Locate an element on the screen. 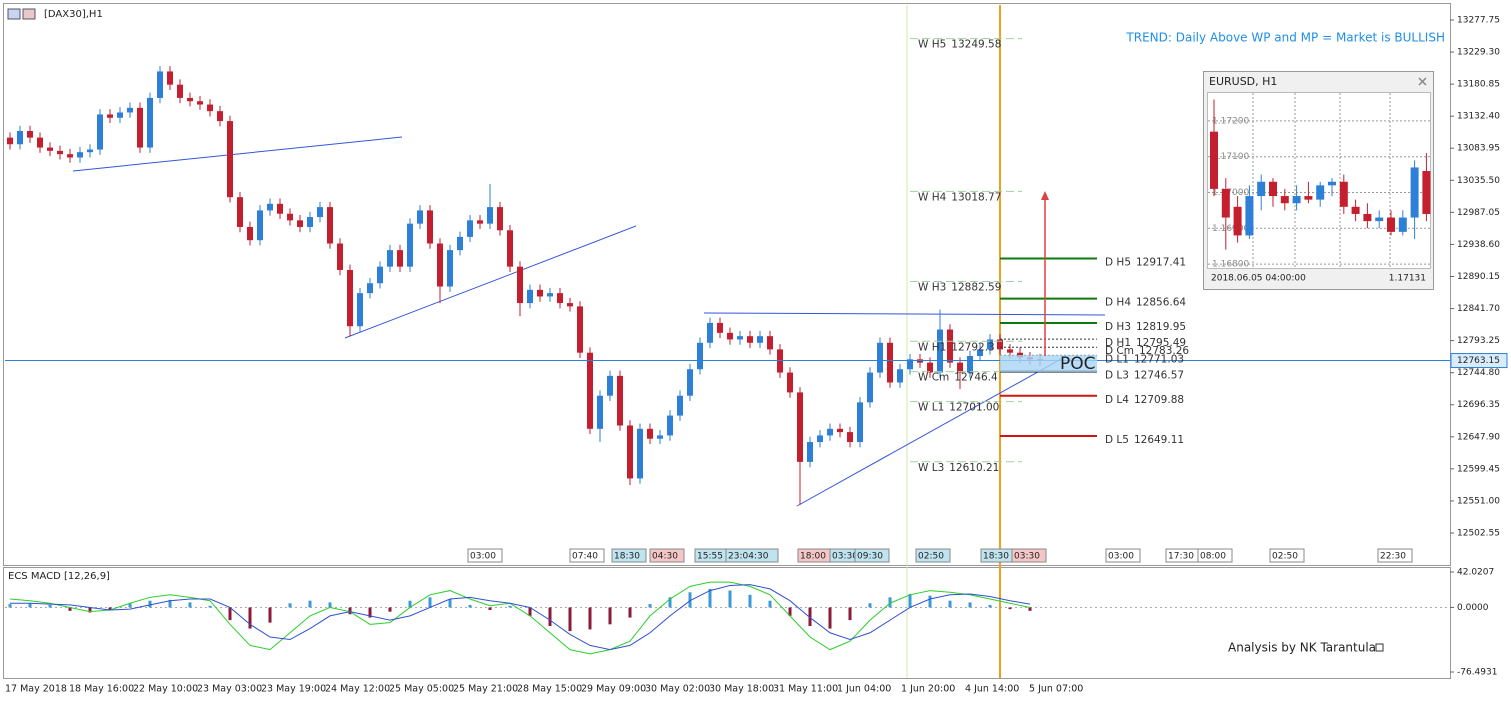  inset-tick-label: 1.17200 is located at coordinates (1230, 121).